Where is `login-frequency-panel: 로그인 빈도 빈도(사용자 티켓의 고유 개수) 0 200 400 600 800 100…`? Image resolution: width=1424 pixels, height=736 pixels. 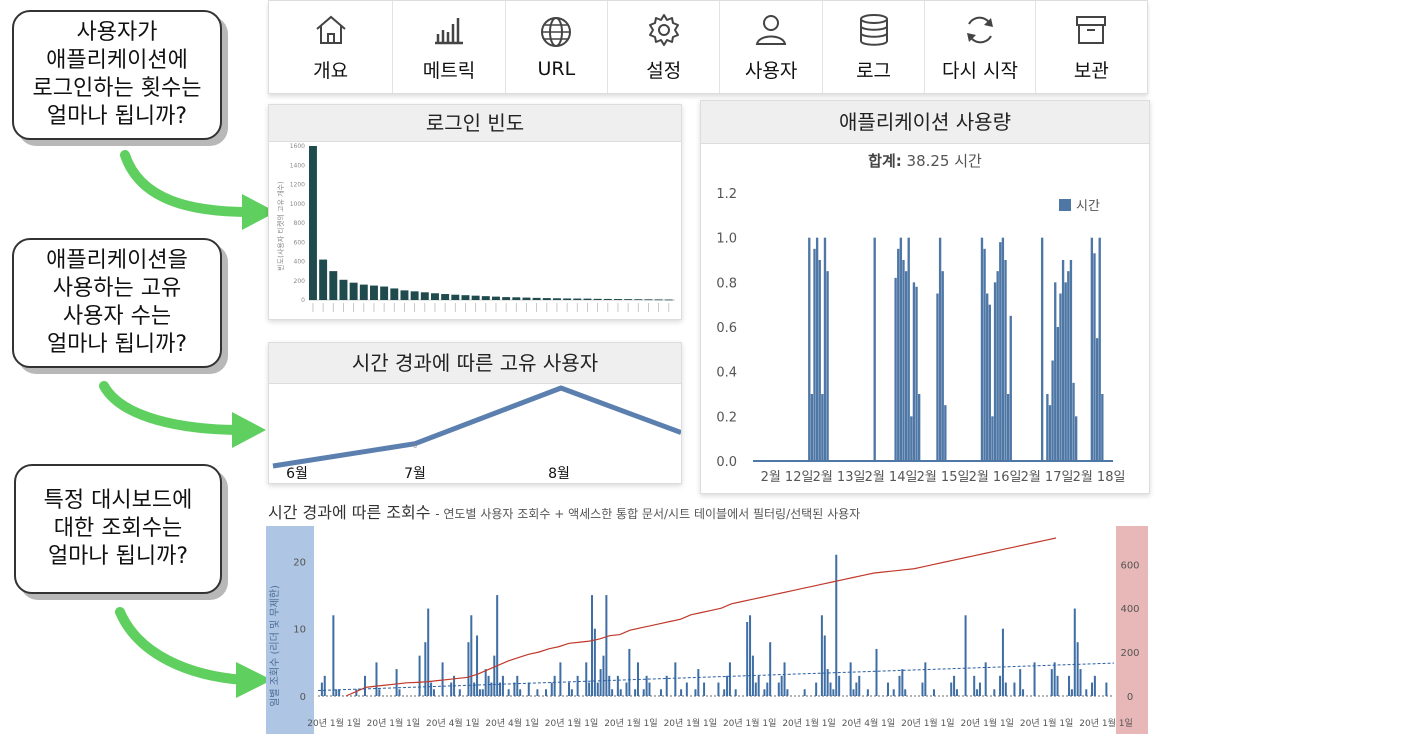 login-frequency-panel: 로그인 빈도 빈도(사용자 티켓의 고유 개수) 0 200 400 600 800 100… is located at coordinates (475, 212).